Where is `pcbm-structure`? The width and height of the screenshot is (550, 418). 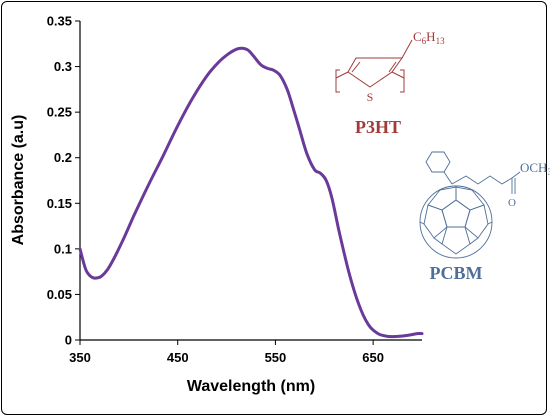
pcbm-structure is located at coordinates (470, 205).